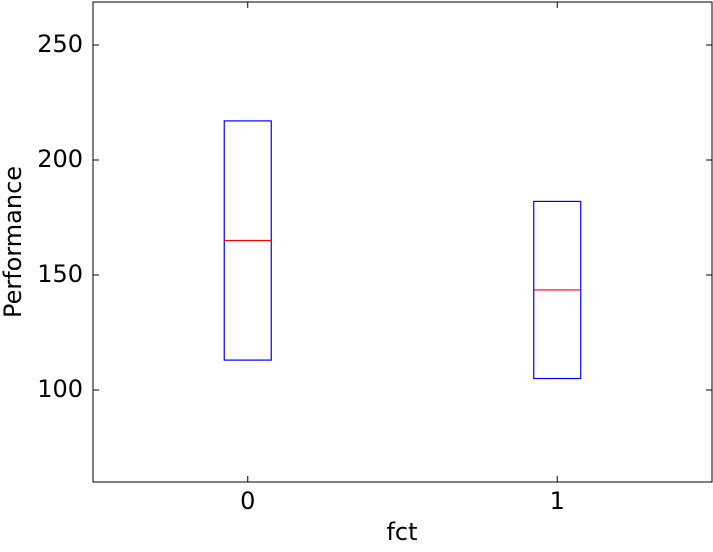 The height and width of the screenshot is (552, 713). What do you see at coordinates (60, 389) in the screenshot?
I see `y-tick-label: 100` at bounding box center [60, 389].